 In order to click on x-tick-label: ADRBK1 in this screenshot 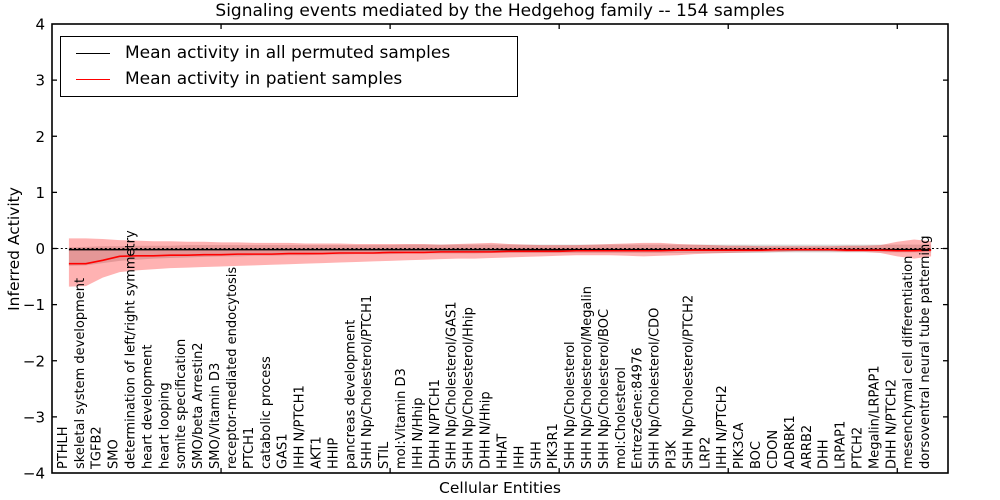, I will do `click(790, 442)`.